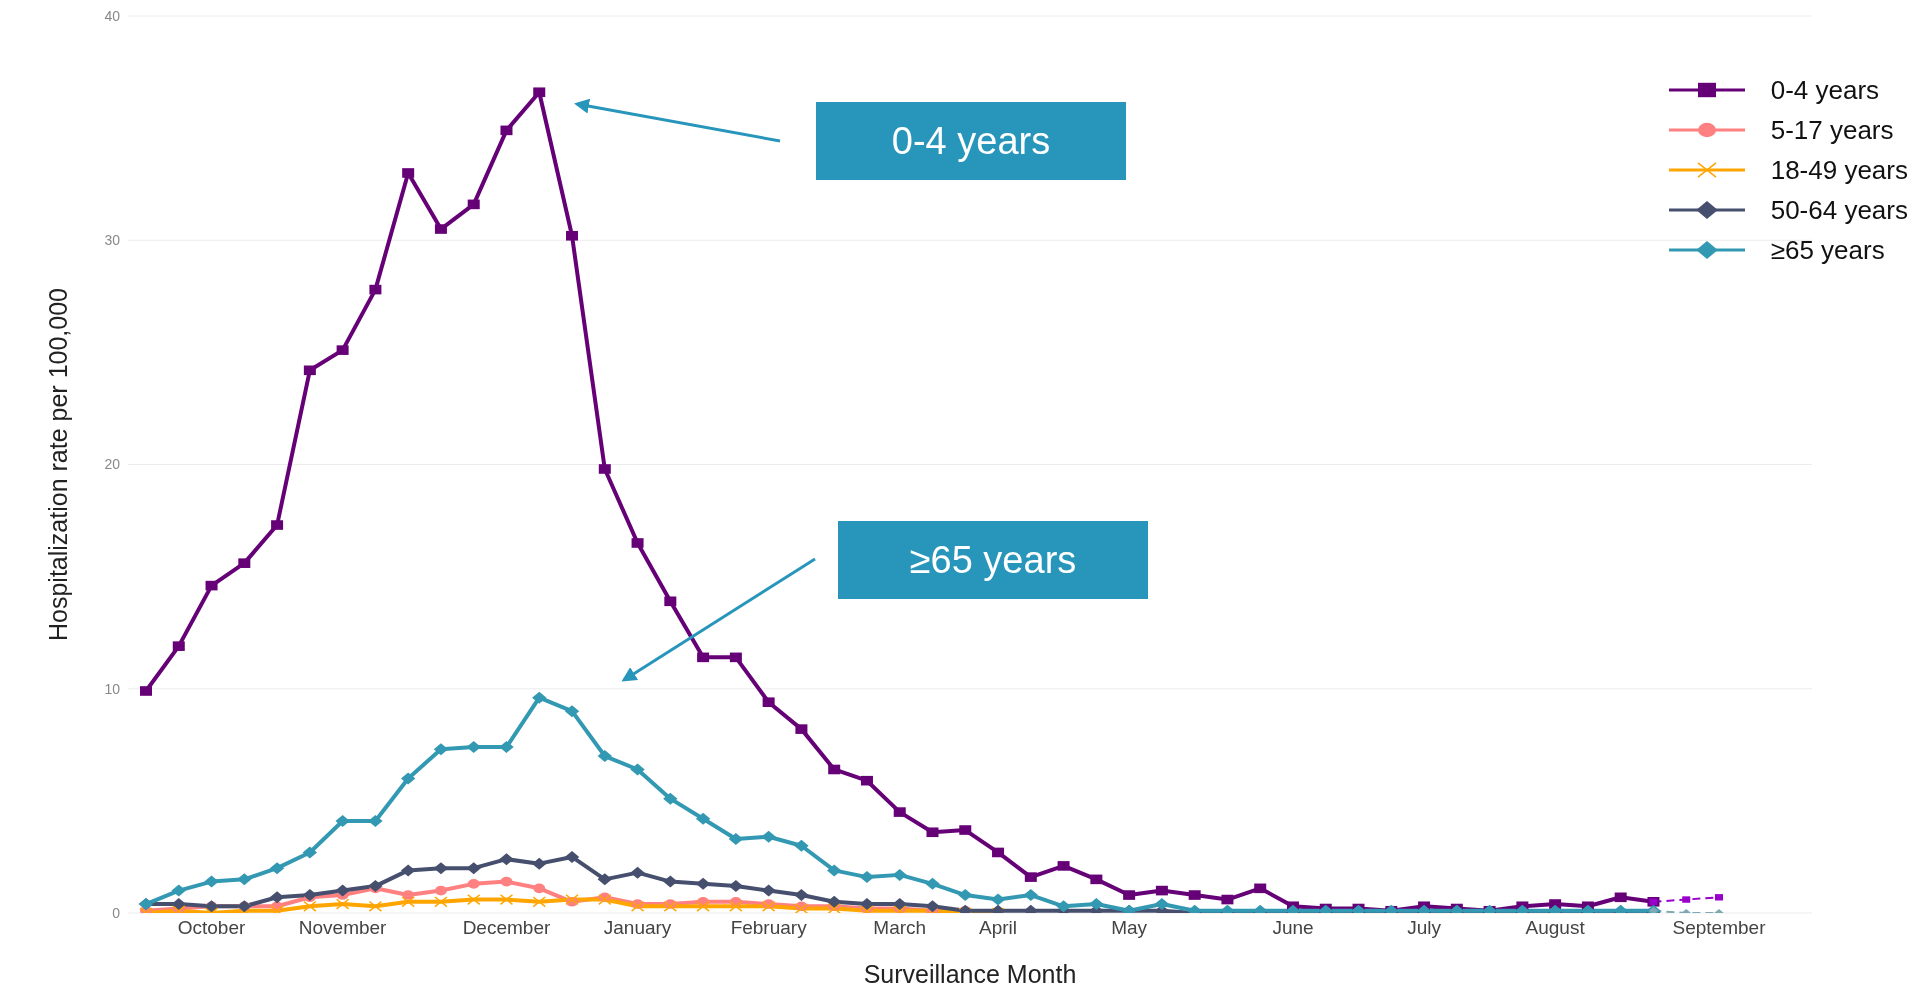 This screenshot has width=1919, height=986. Describe the element at coordinates (343, 928) in the screenshot. I see `x-tick-label: November` at that location.